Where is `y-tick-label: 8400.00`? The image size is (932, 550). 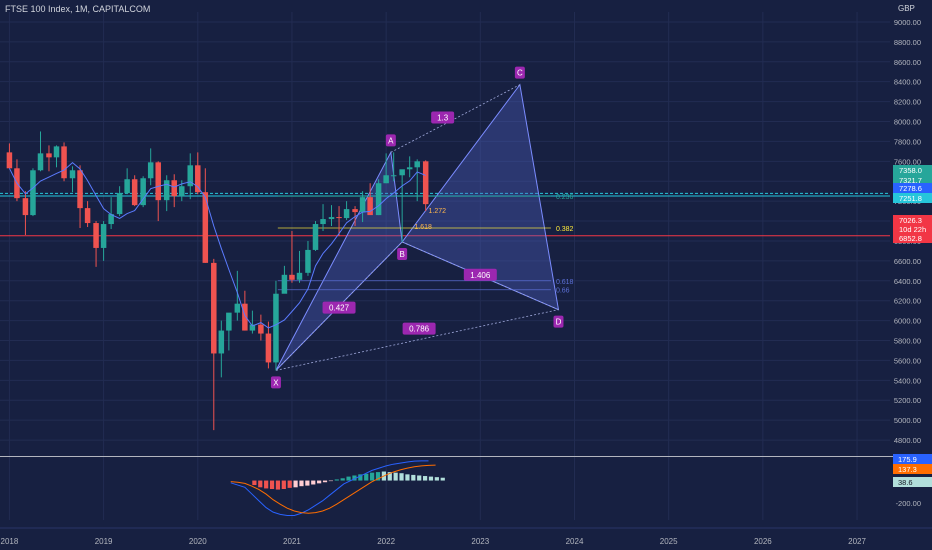
y-tick-label: 8400.00 is located at coordinates (907, 82).